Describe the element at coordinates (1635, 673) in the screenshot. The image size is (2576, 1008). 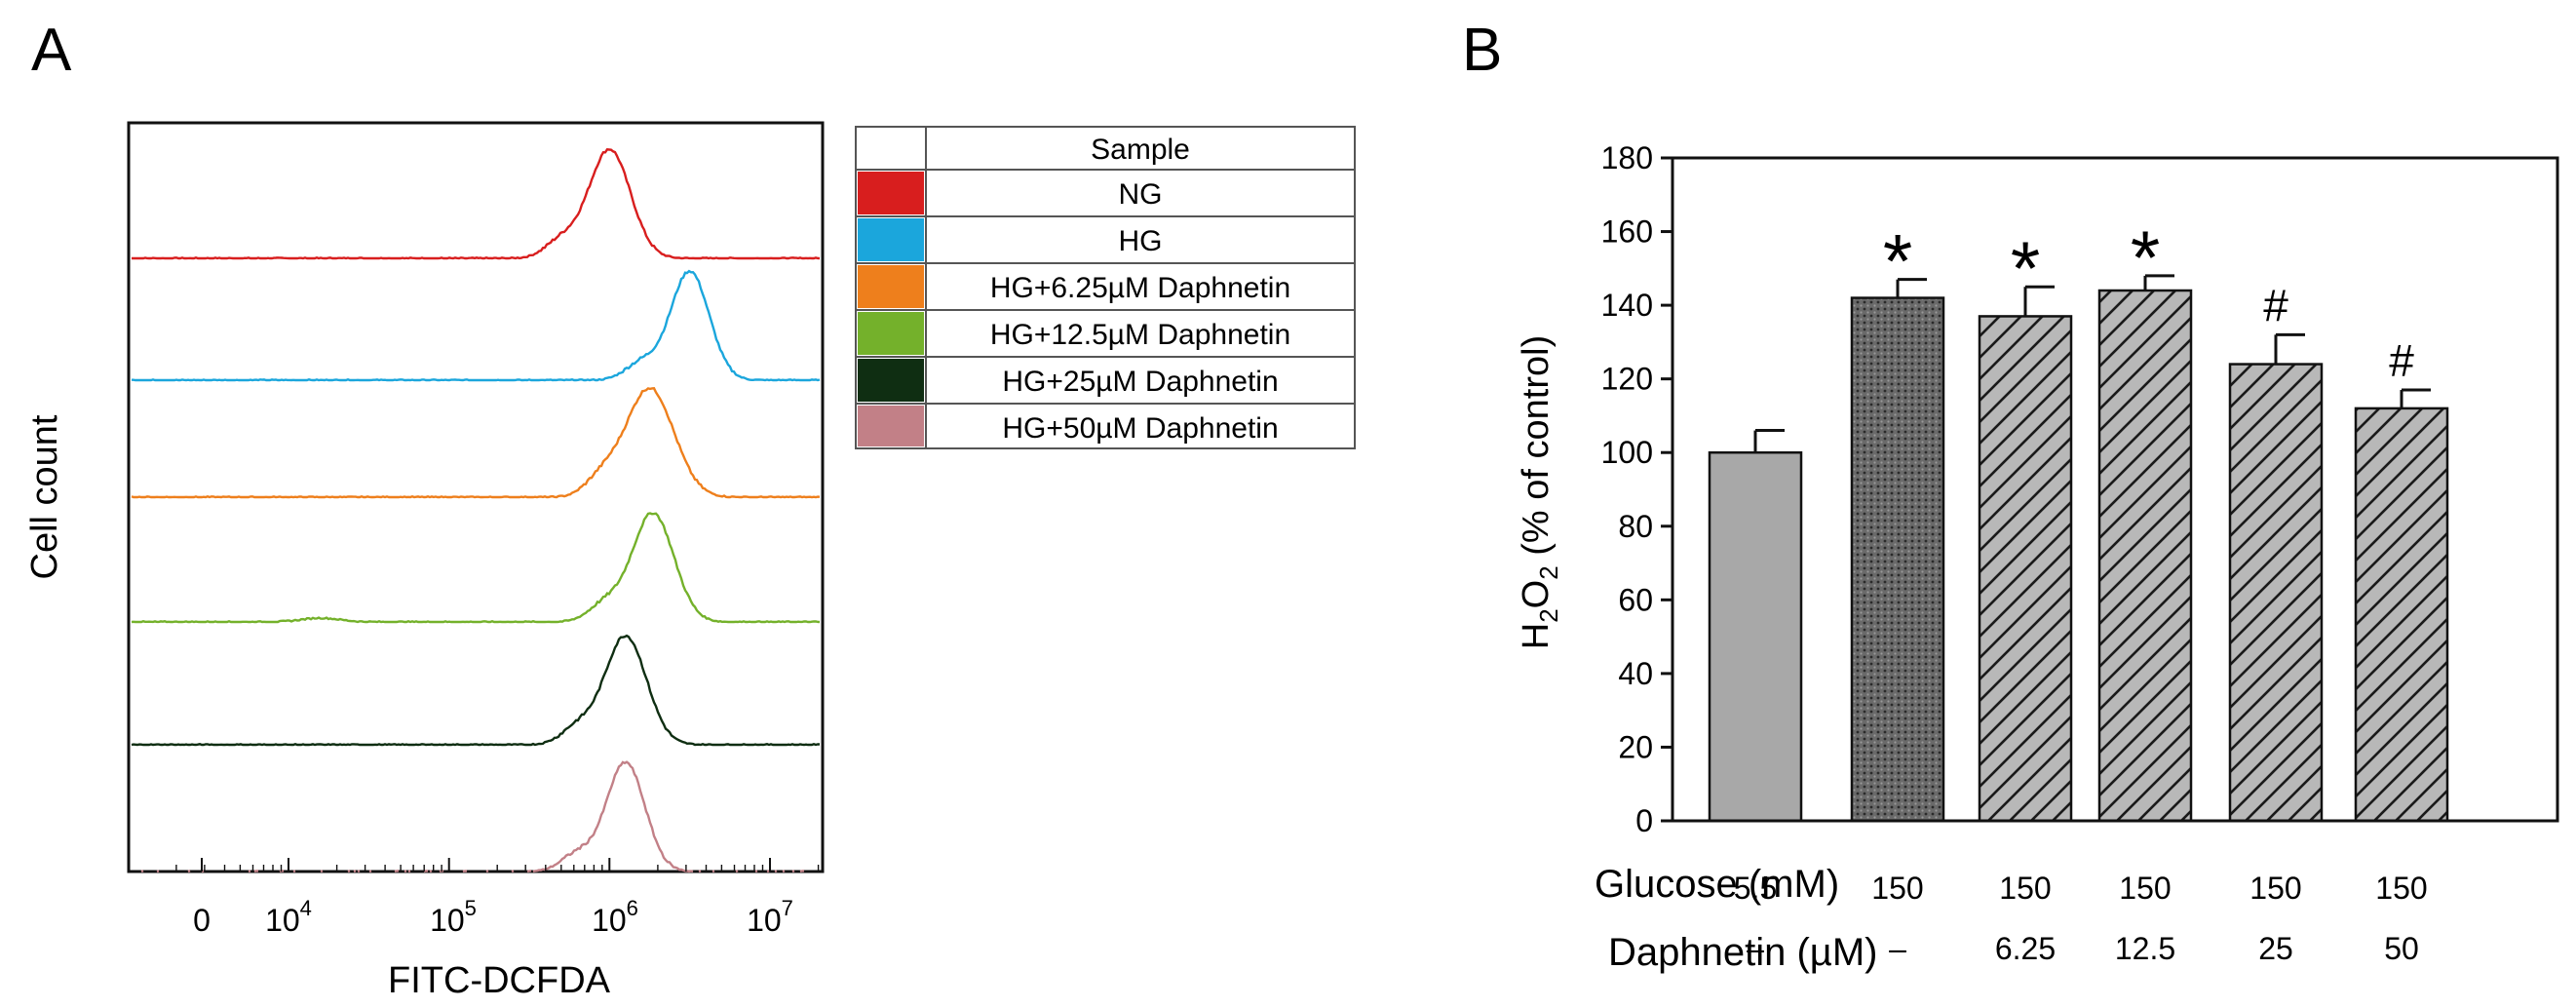
I see `y-tick-label-40: 40` at that location.